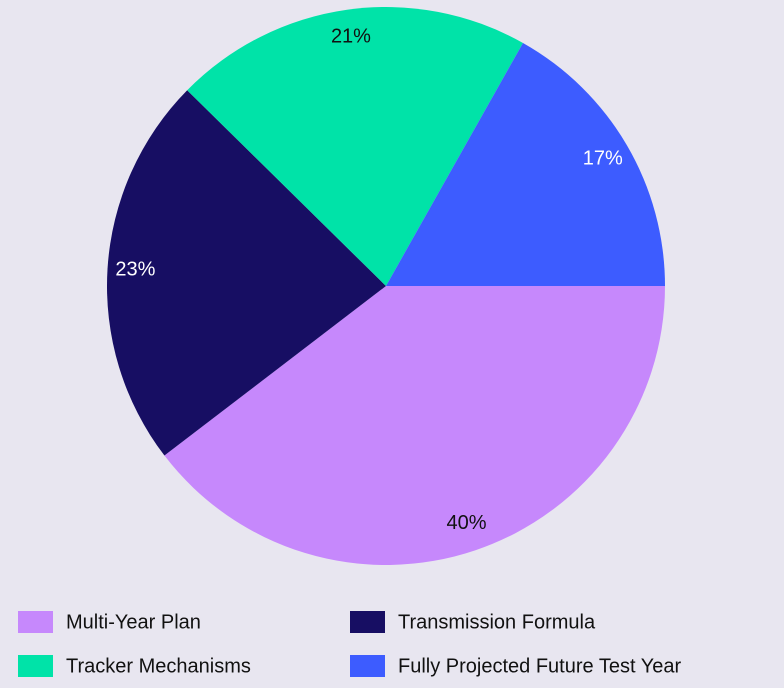  I want to click on legend-label: Tracker Mechanisms, so click(158, 666).